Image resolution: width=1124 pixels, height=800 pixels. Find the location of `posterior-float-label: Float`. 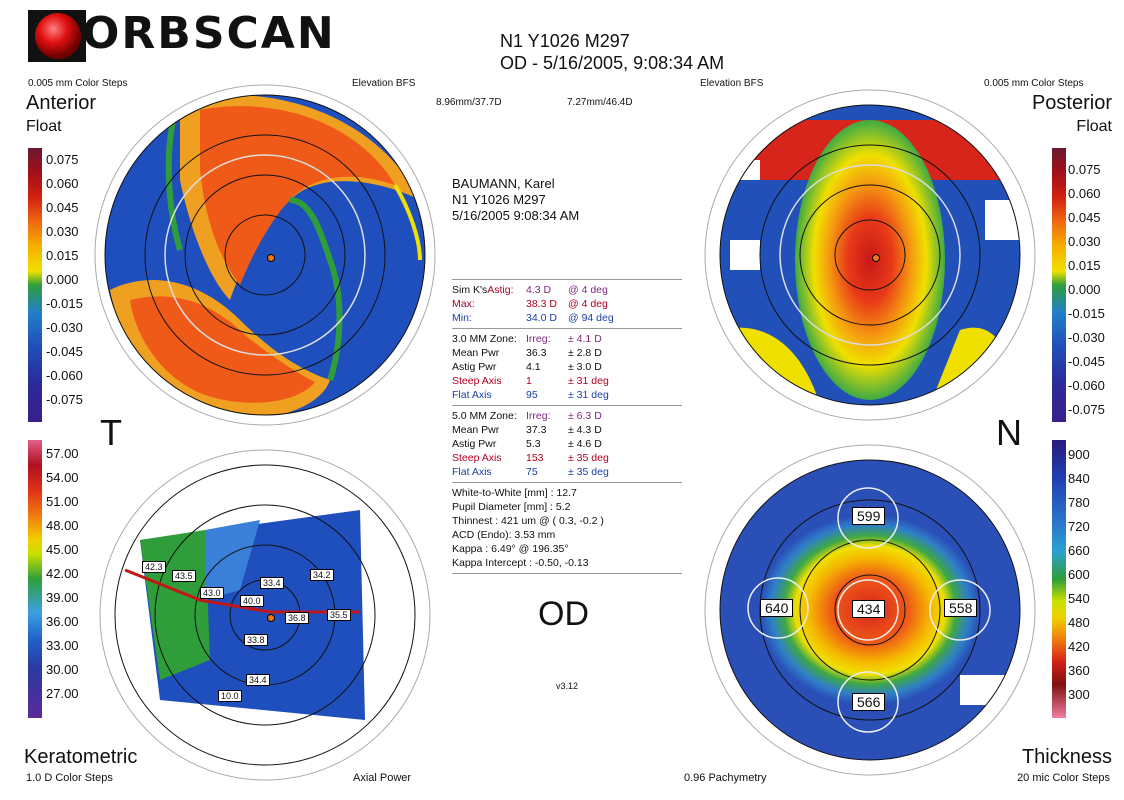

posterior-float-label: Float is located at coordinates (1094, 126).